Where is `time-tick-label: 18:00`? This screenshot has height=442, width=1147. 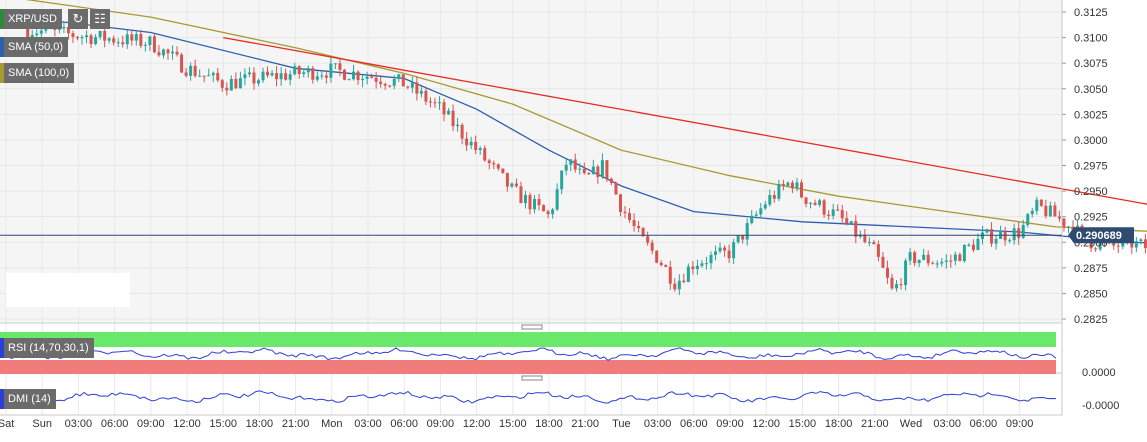
time-tick-label: 18:00 is located at coordinates (839, 424).